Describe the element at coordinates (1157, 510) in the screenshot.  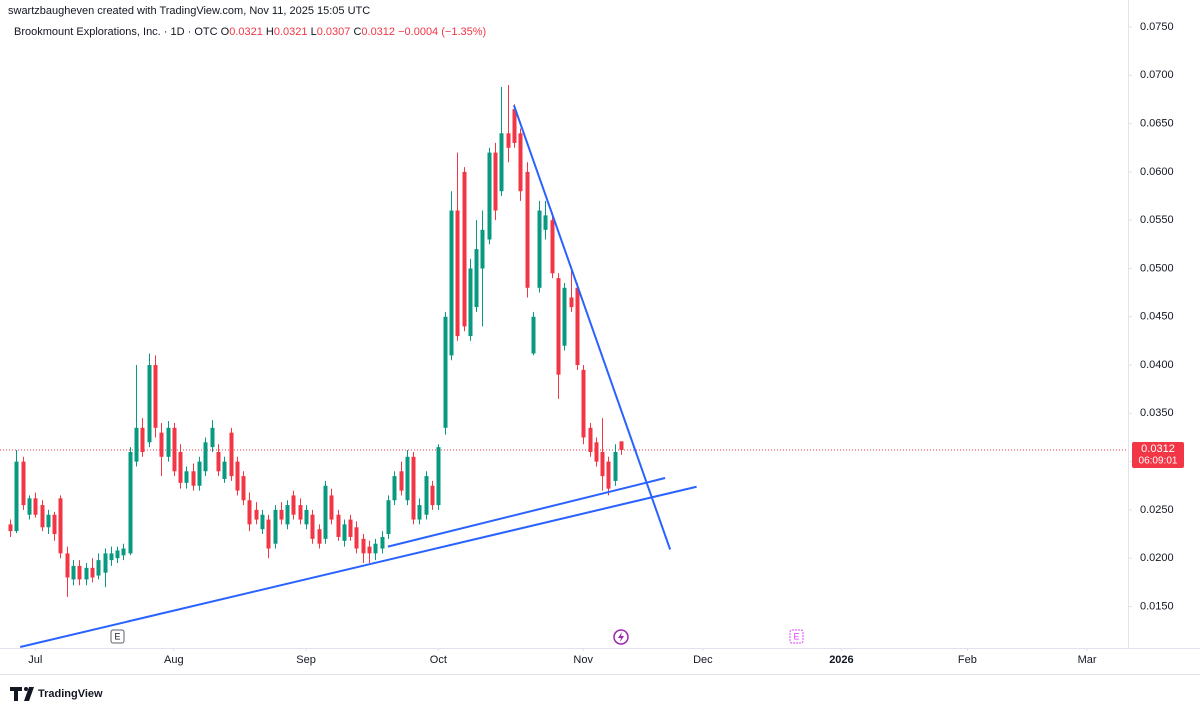
I see `y-tick-label: 0.0250` at that location.